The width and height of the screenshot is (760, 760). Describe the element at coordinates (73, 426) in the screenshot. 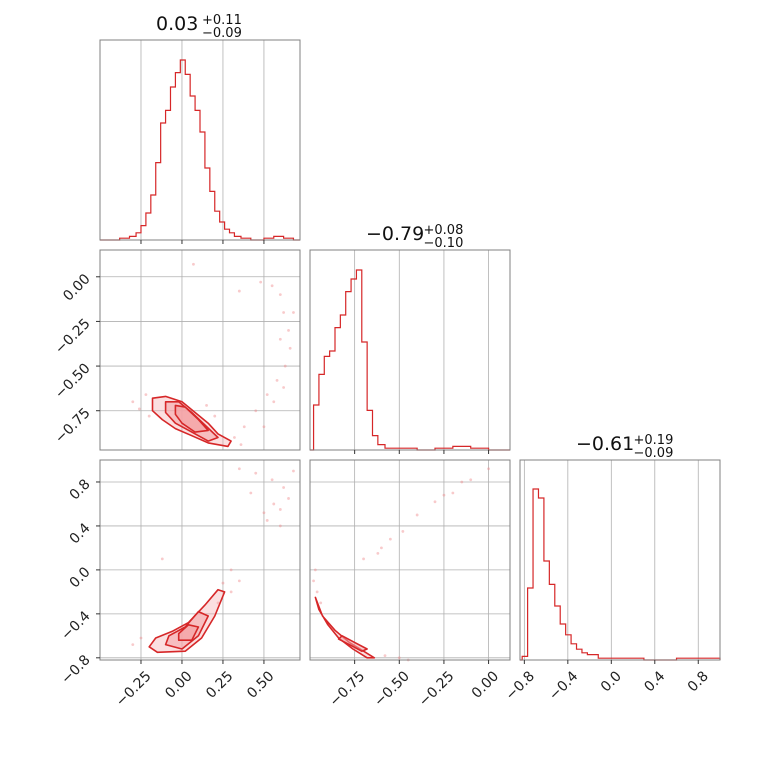

I see `y-tick-label: −0.75` at that location.